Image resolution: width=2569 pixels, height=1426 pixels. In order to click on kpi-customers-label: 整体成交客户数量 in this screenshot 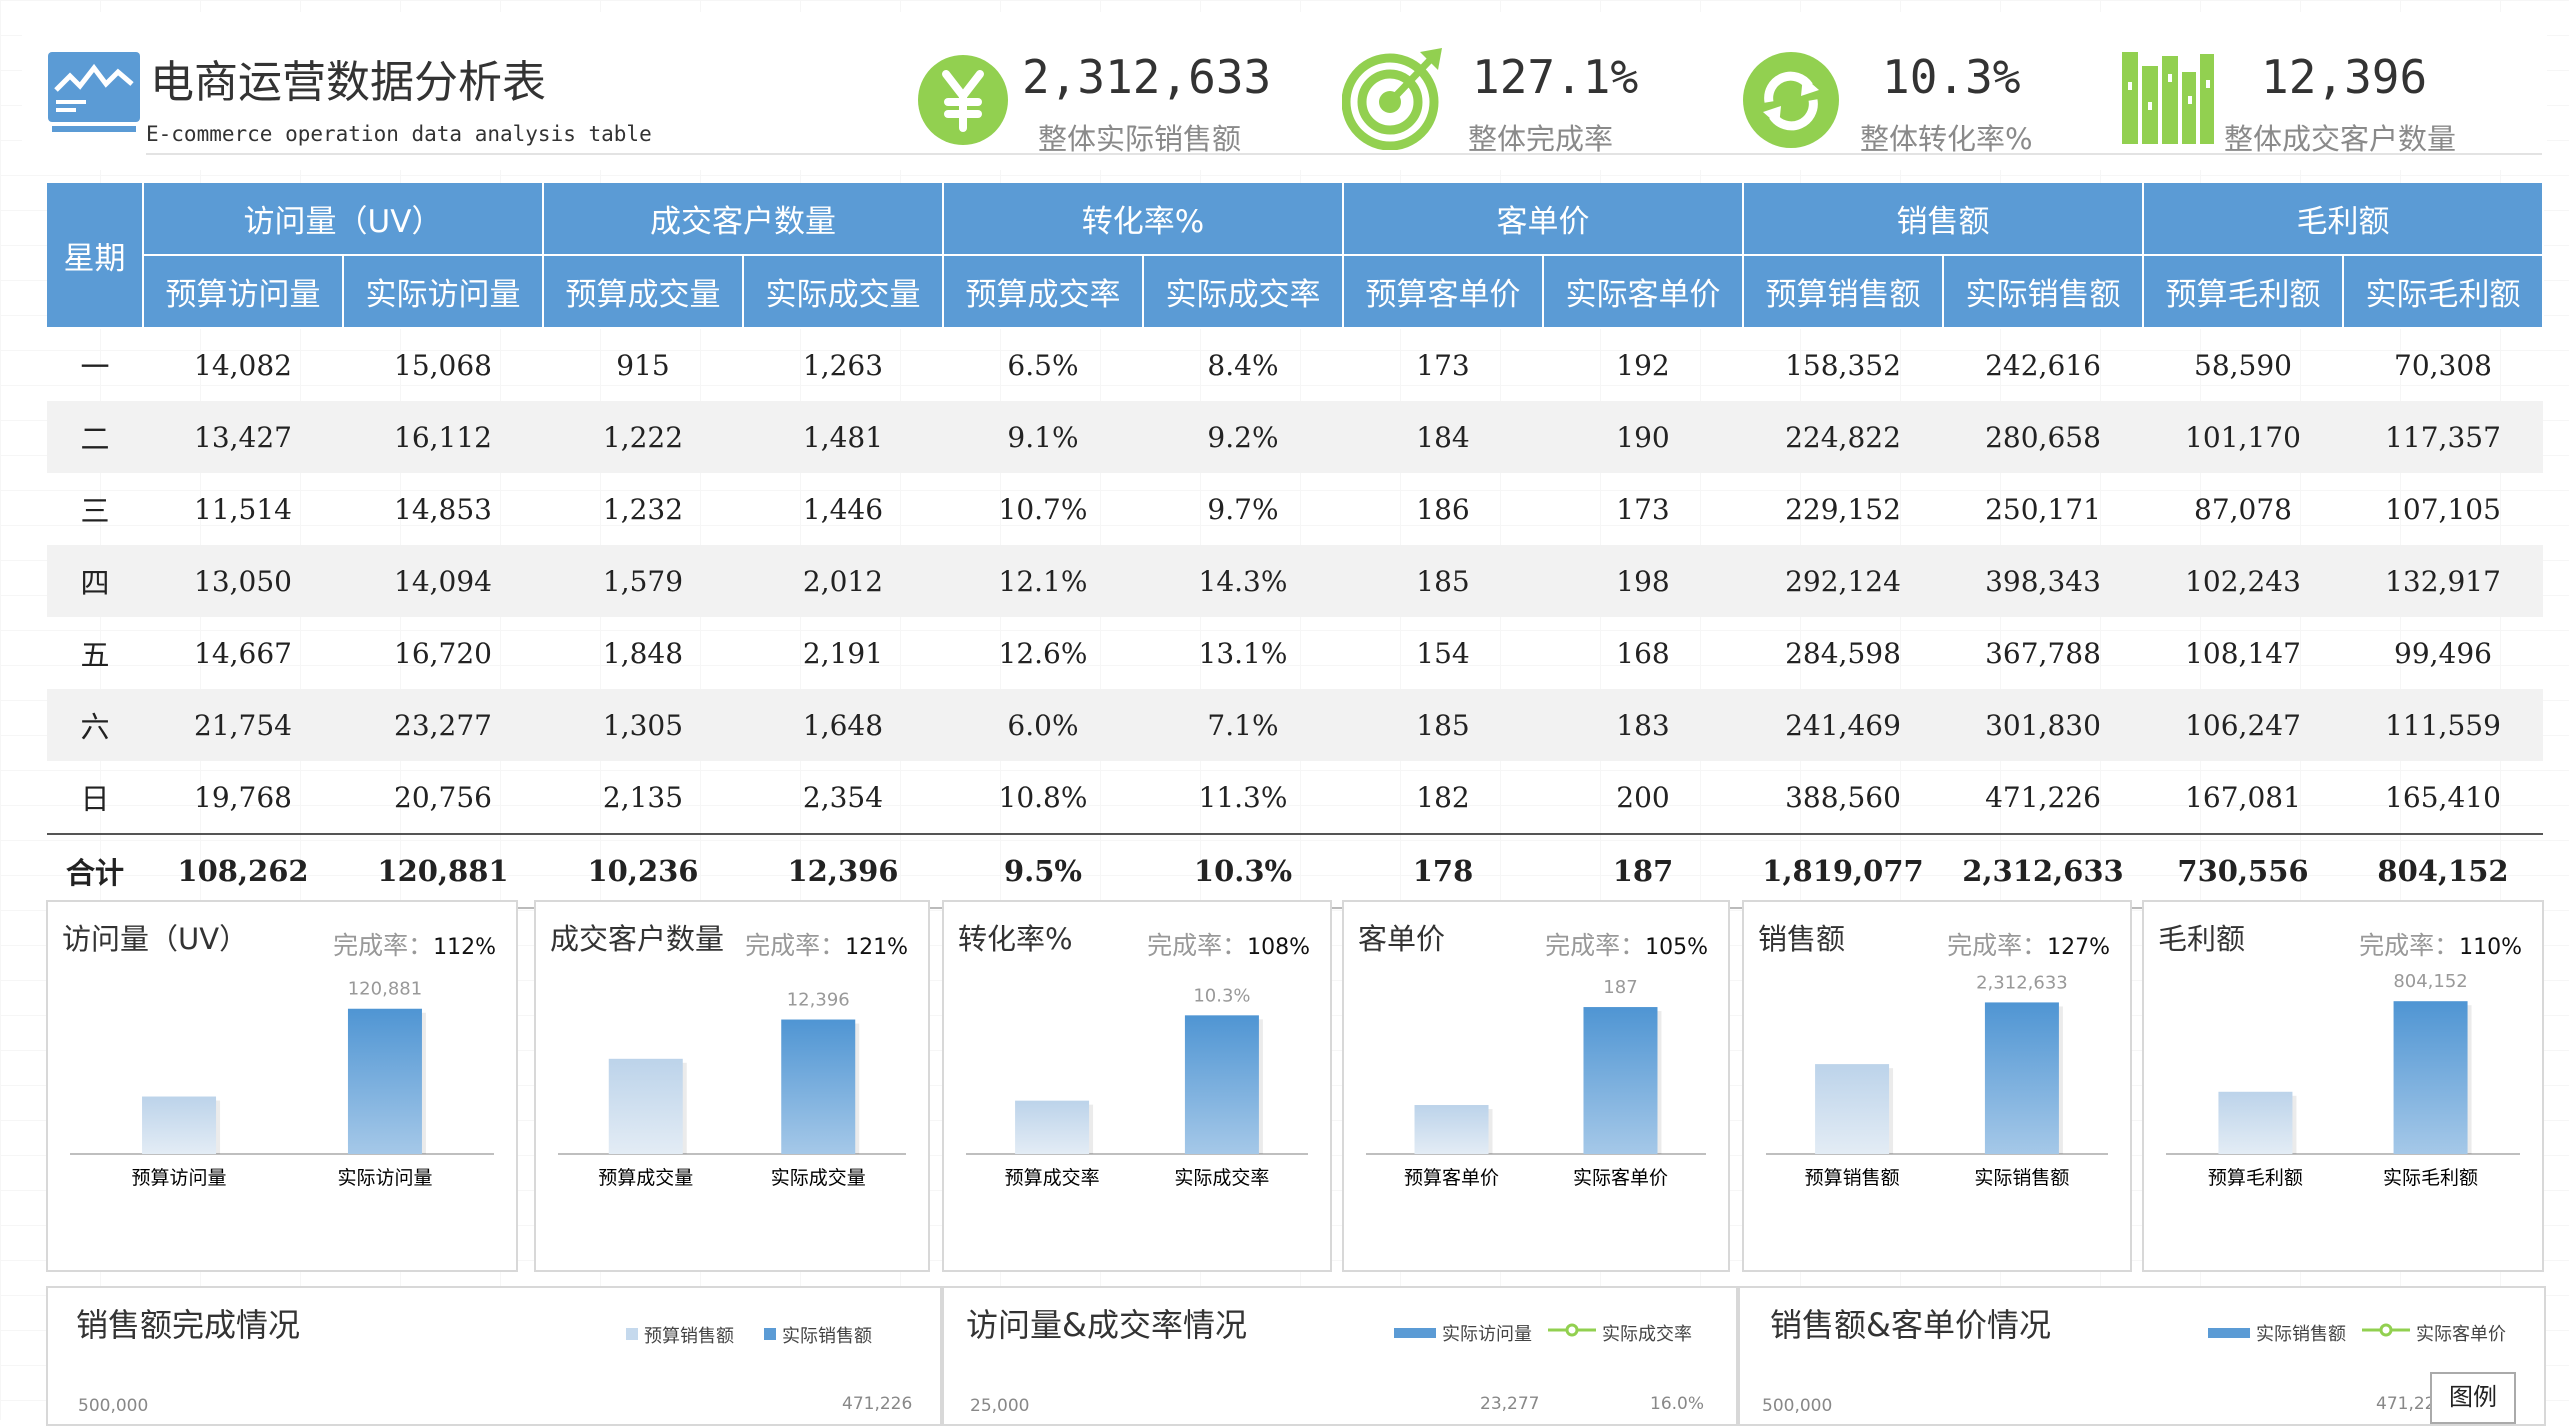, I will do `click(2340, 139)`.